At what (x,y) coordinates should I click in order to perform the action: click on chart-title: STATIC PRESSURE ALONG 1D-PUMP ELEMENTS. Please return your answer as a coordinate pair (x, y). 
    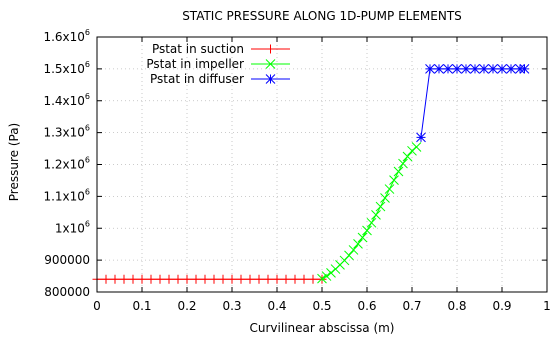
    Looking at the image, I should click on (322, 16).